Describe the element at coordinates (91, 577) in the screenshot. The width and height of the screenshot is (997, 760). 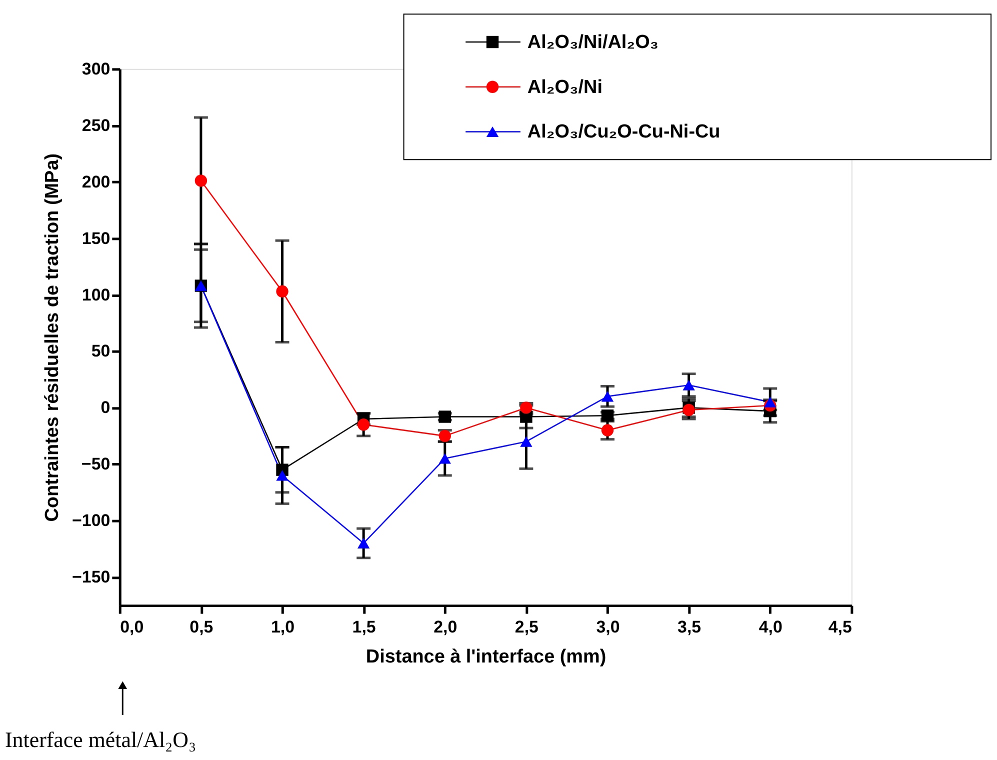
I see `y-tick-label: −150` at that location.